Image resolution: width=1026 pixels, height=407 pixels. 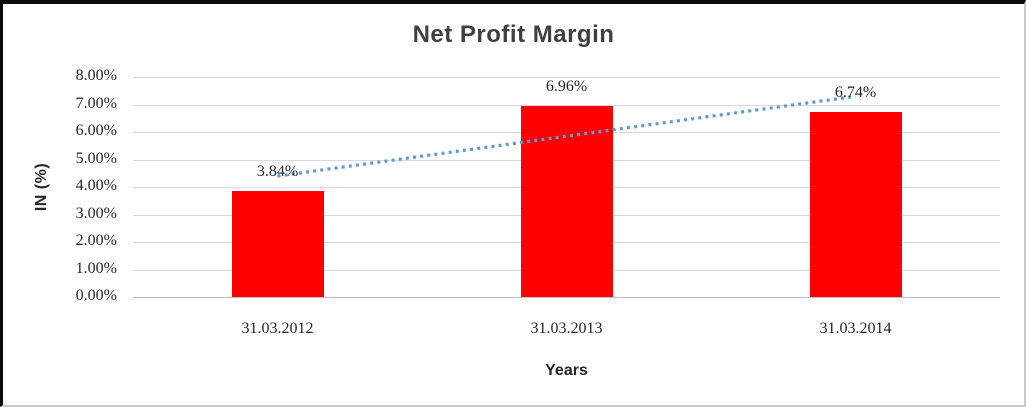 I want to click on y-tick-label: 4.00%, so click(x=96, y=185).